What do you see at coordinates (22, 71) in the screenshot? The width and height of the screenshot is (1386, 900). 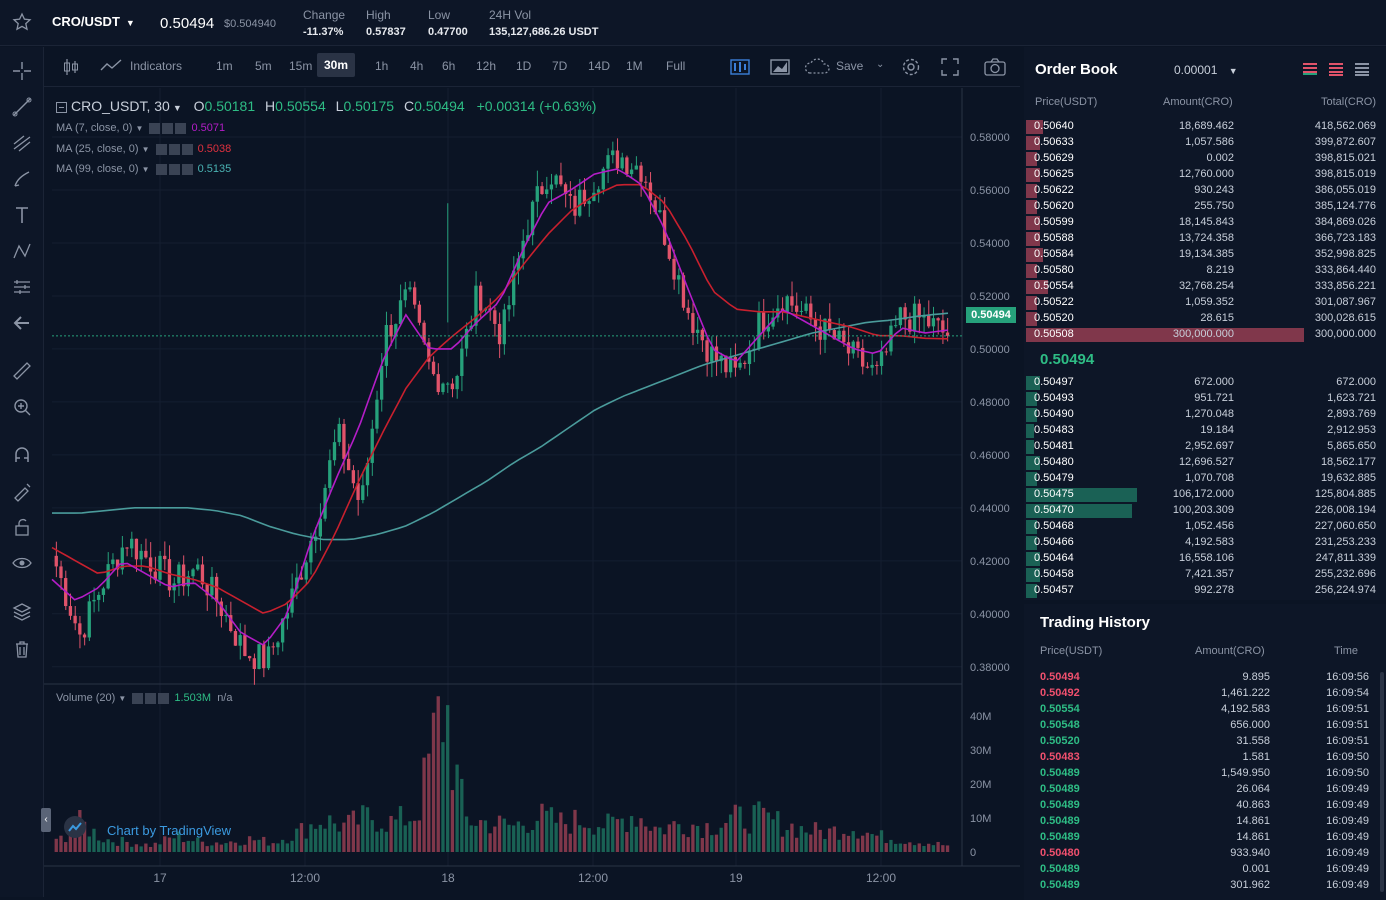 I see `crosshair-icon` at bounding box center [22, 71].